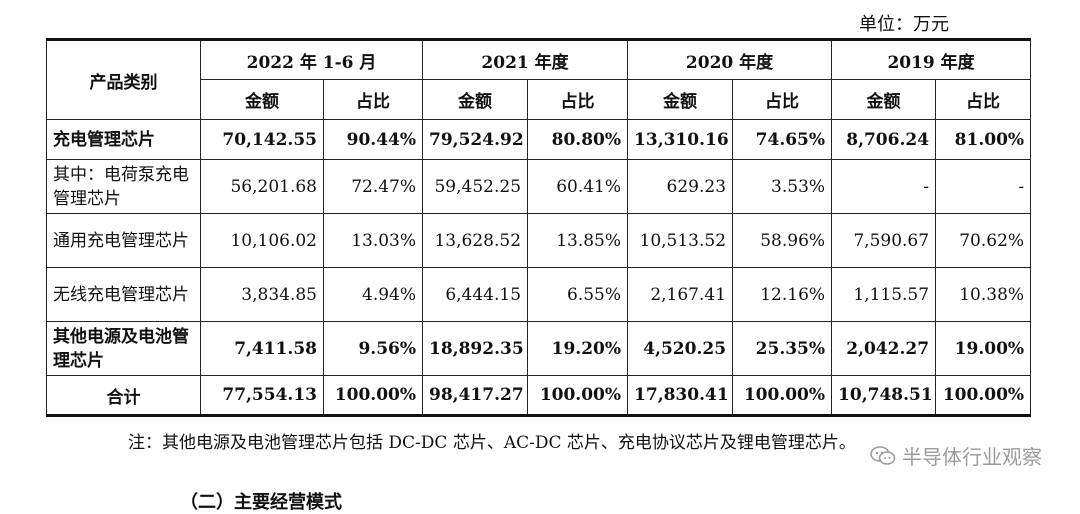  Describe the element at coordinates (475, 240) in the screenshot. I see `table-cell: 13,628.52` at that location.